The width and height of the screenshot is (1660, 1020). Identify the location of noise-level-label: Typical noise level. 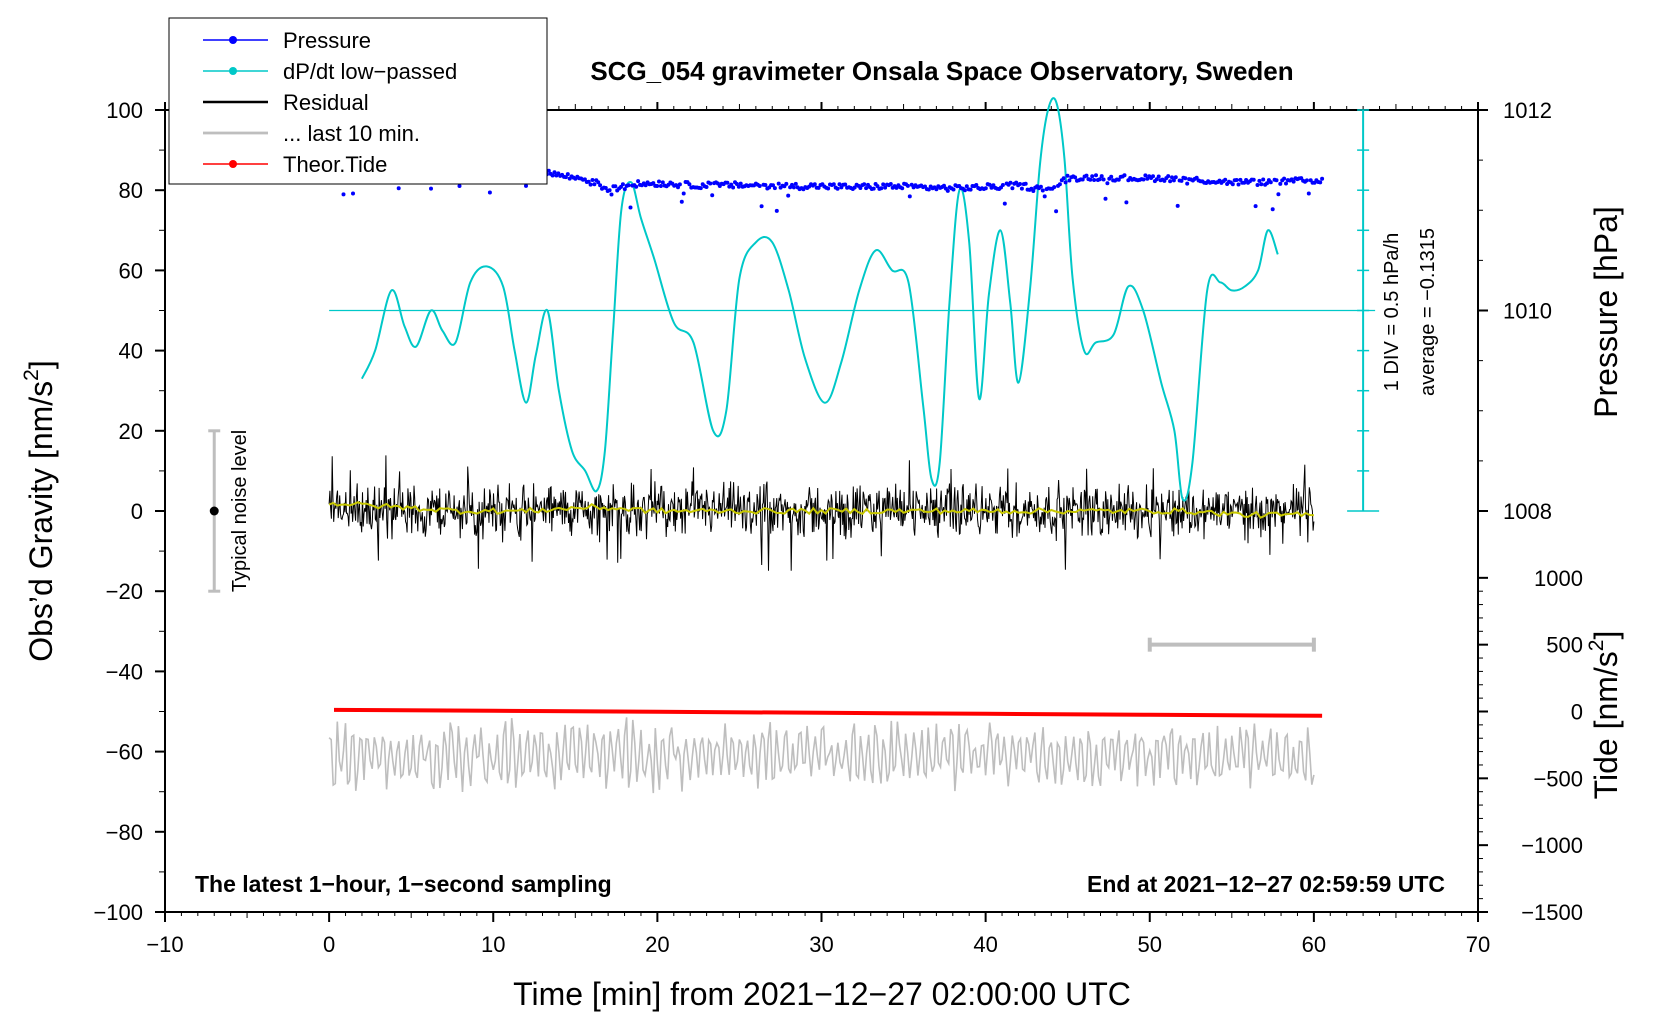
(240, 511).